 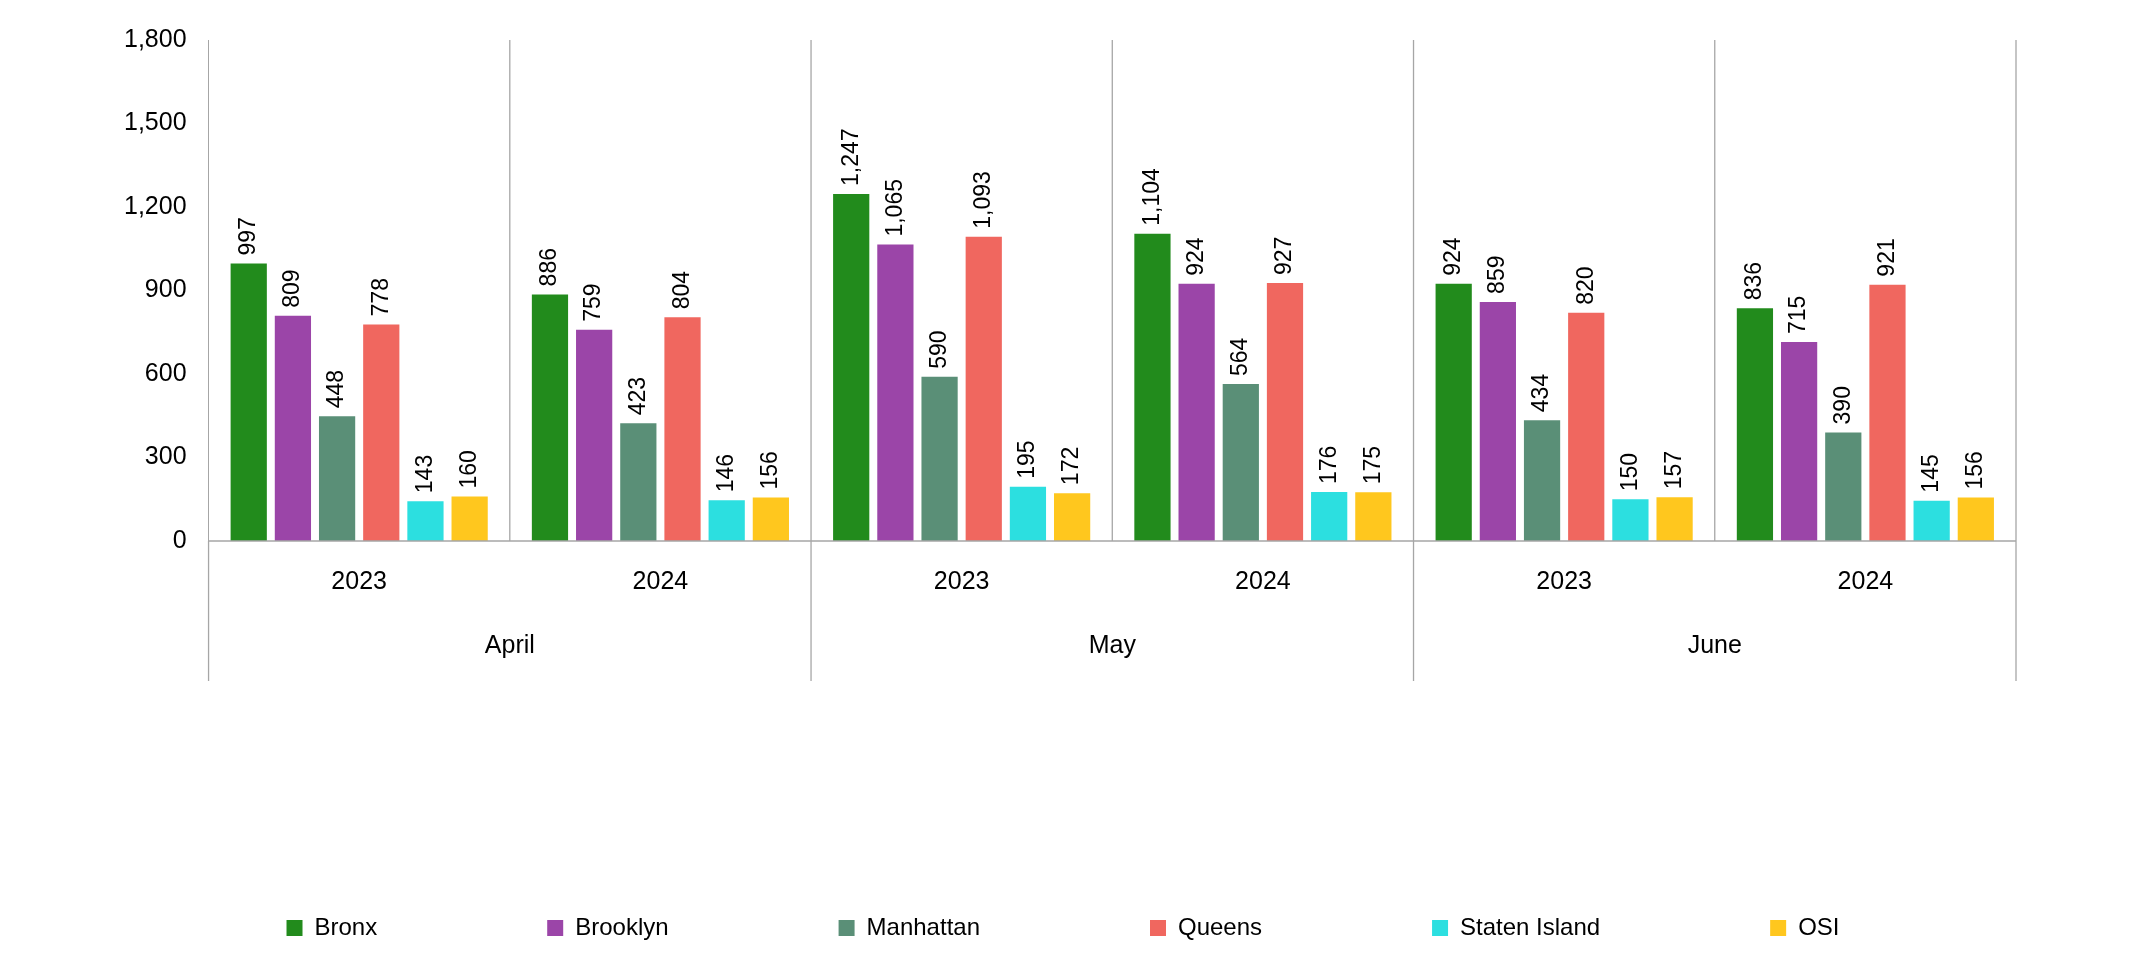 What do you see at coordinates (893, 208) in the screenshot?
I see `data-label: 1,065` at bounding box center [893, 208].